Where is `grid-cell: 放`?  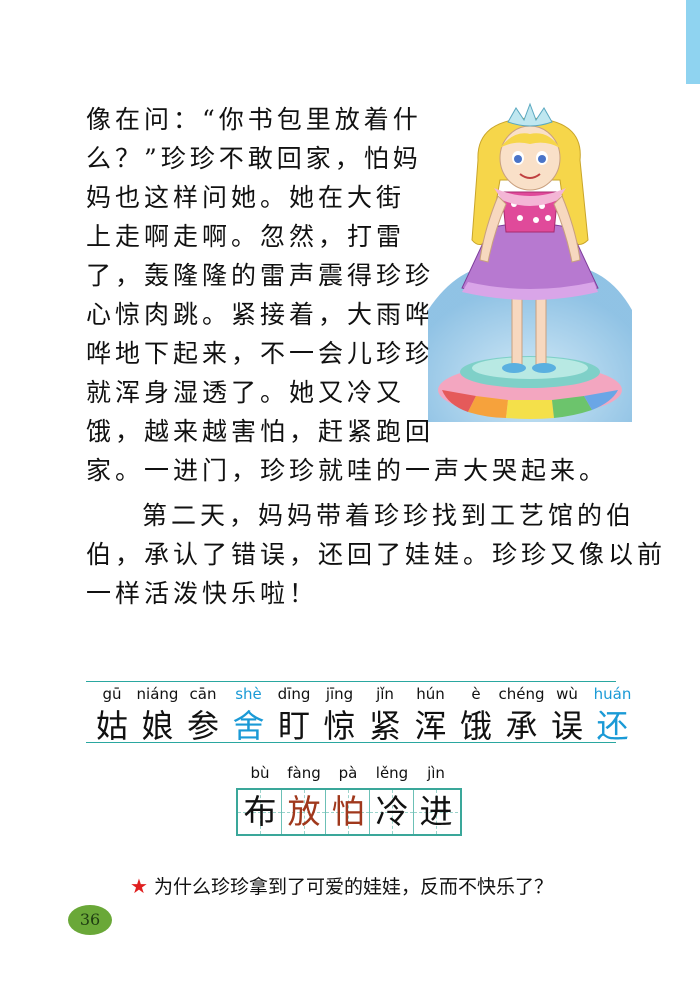 grid-cell: 放 is located at coordinates (304, 812).